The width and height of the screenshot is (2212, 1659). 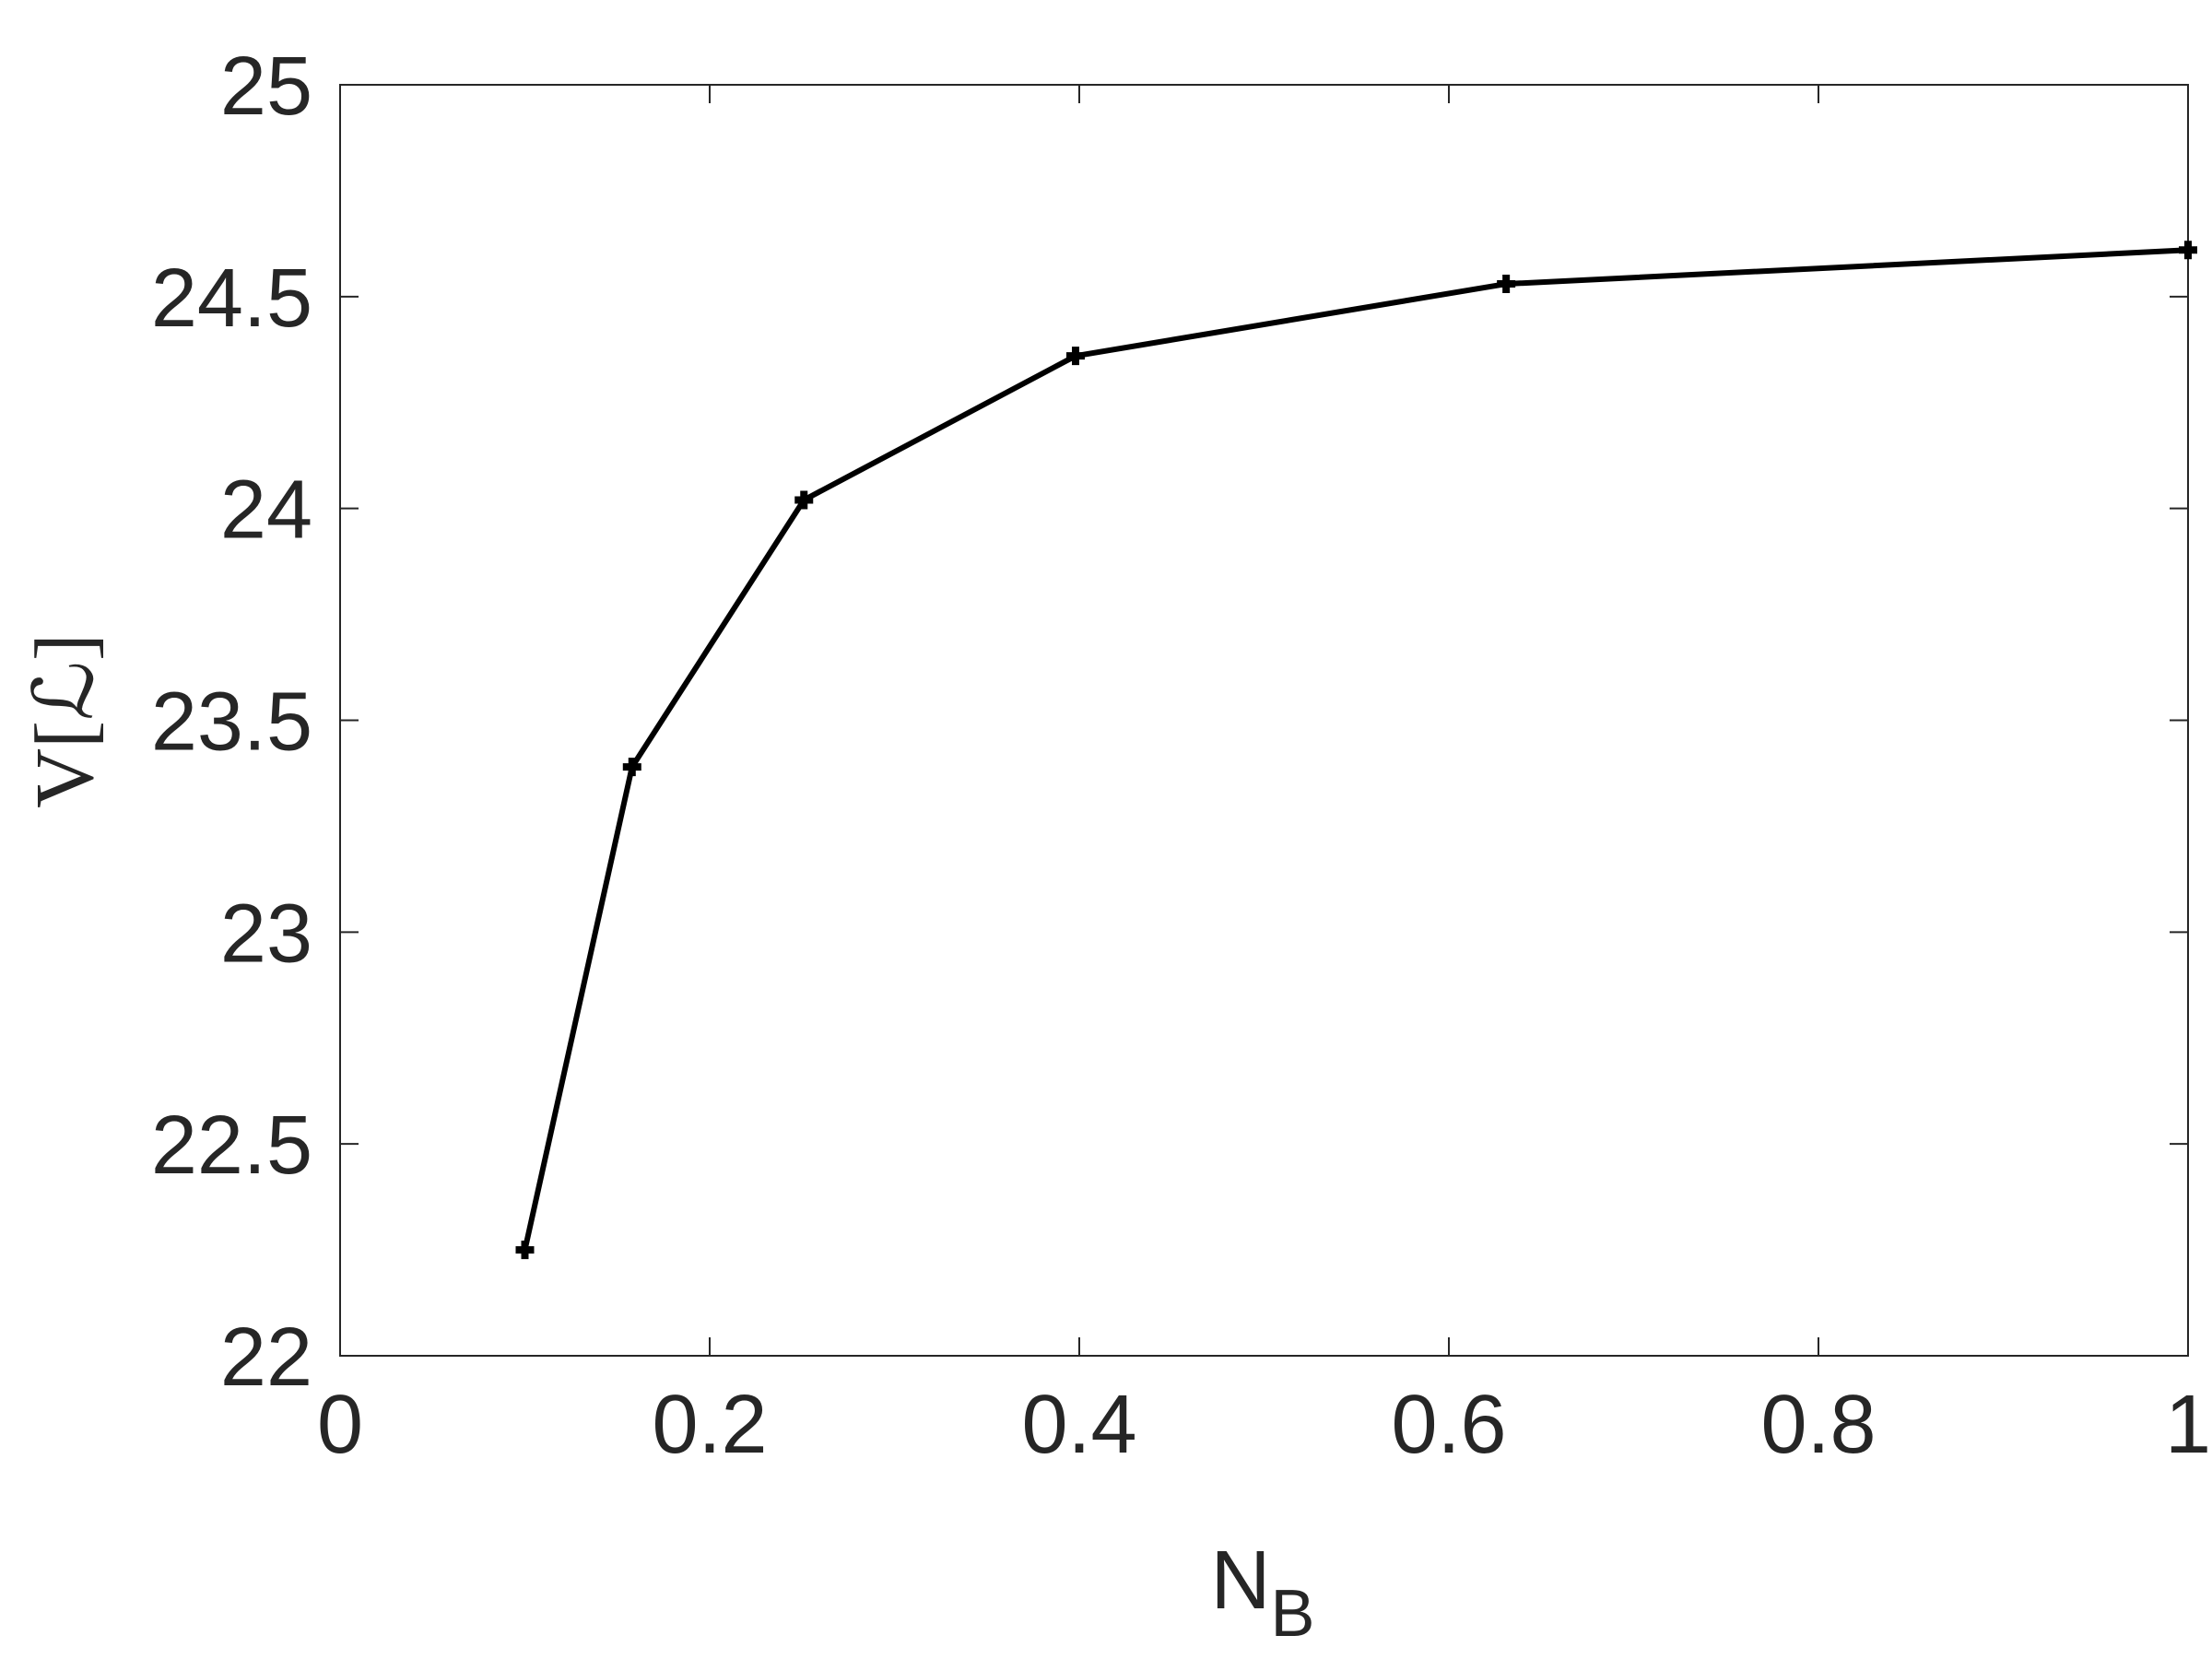 I want to click on y-tick-label: 24.5, so click(x=231, y=299).